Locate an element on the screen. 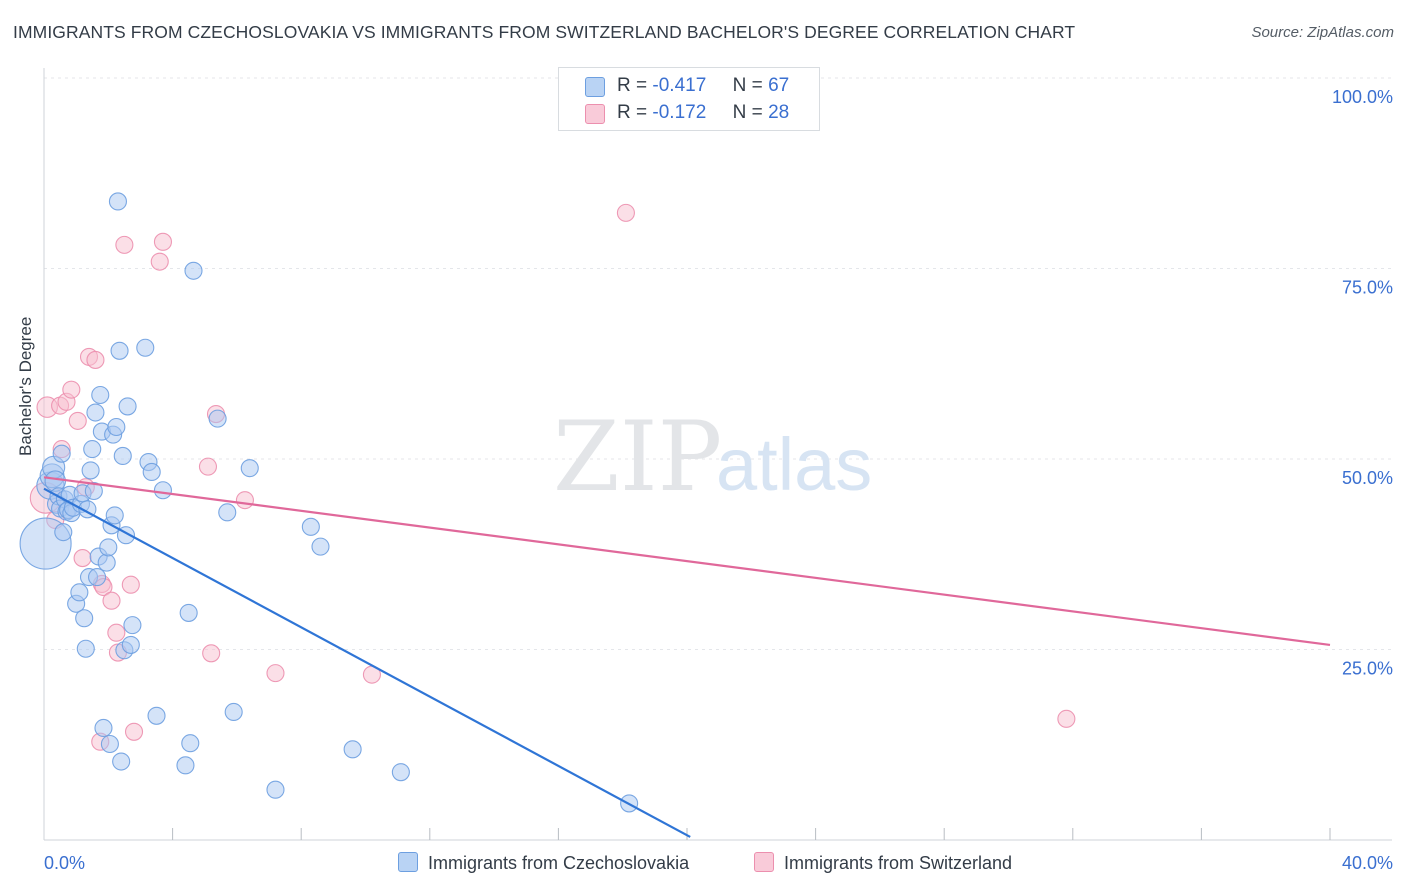  legend-r-value: -0.172 is located at coordinates (679, 112).